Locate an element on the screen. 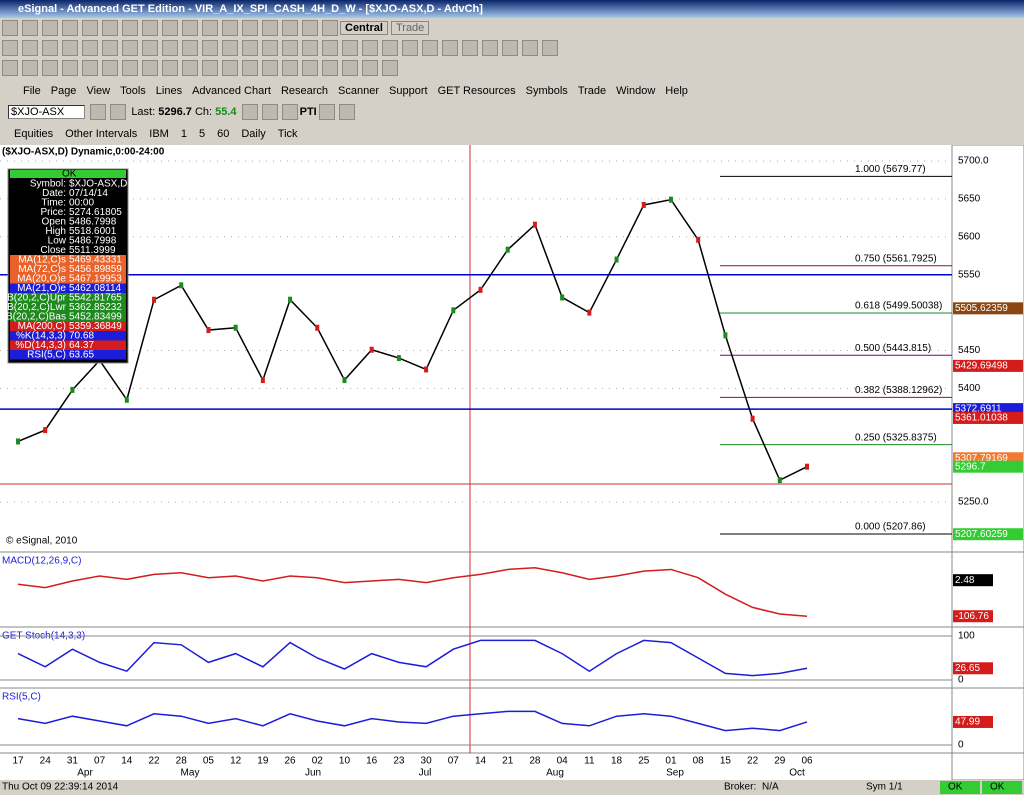 The image size is (1024, 795). value-box is located at coordinates (973, 580).